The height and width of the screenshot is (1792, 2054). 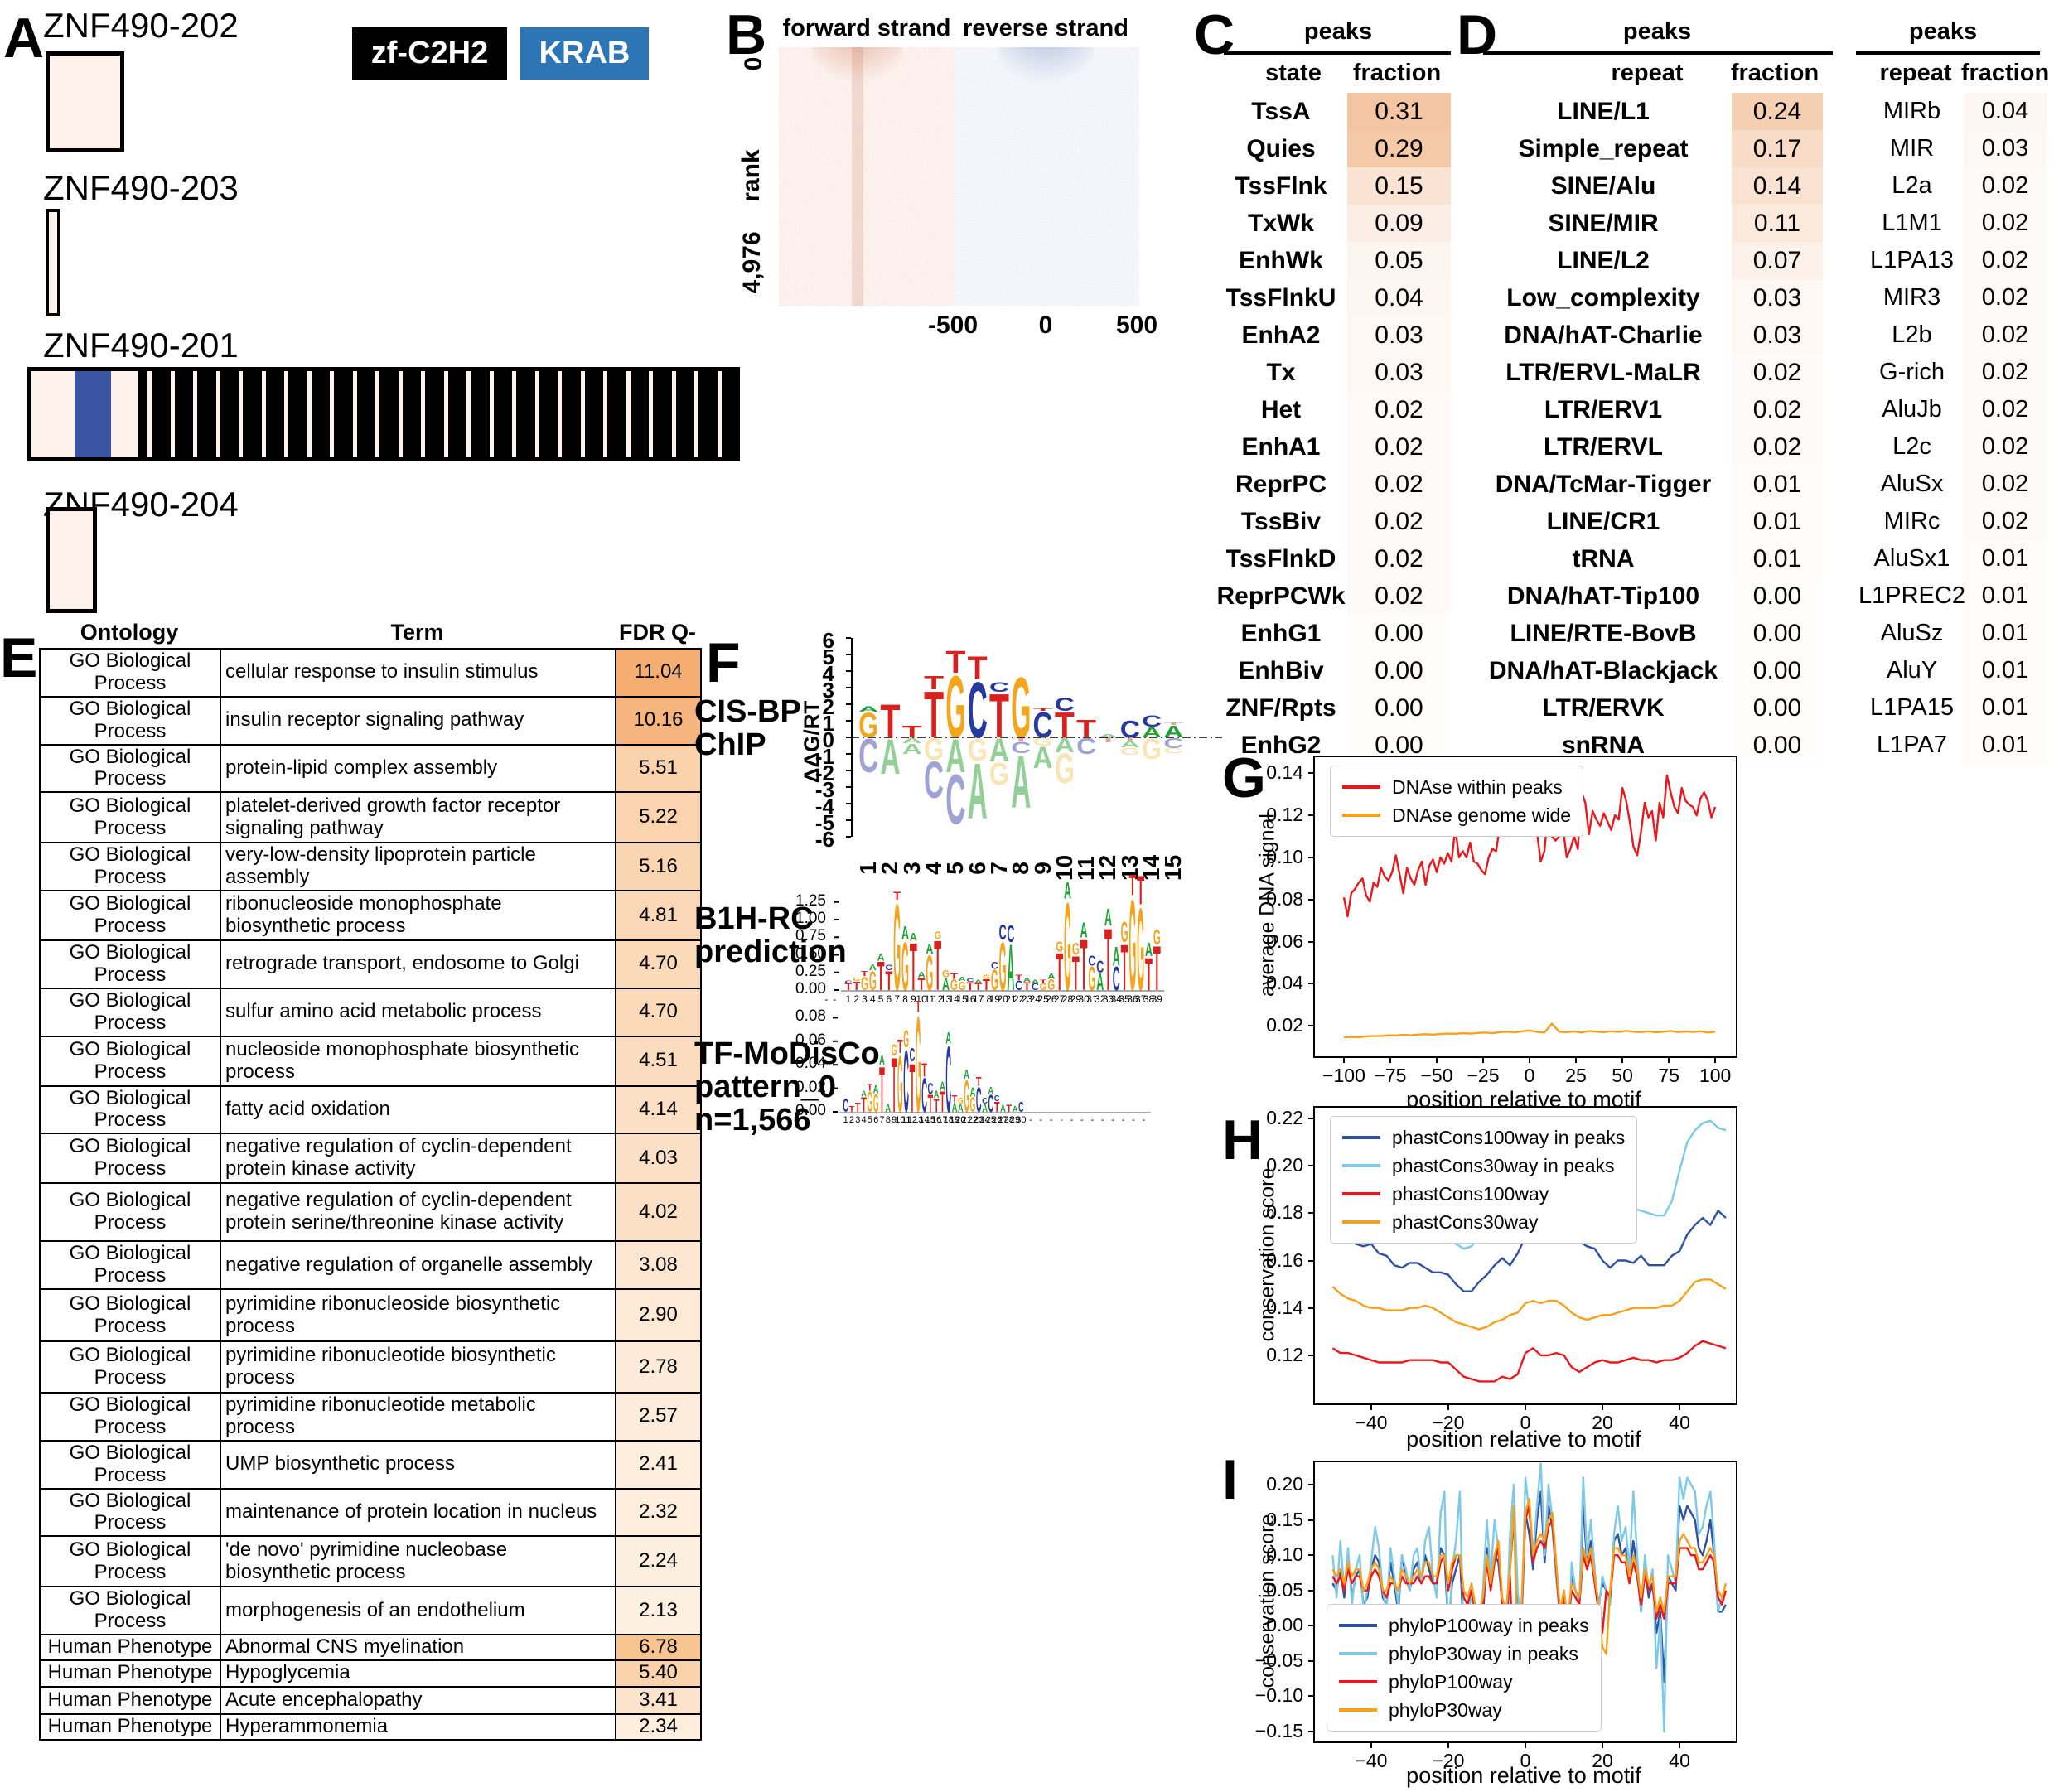 What do you see at coordinates (872, 999) in the screenshot?
I see `logo-x-tick: 4` at bounding box center [872, 999].